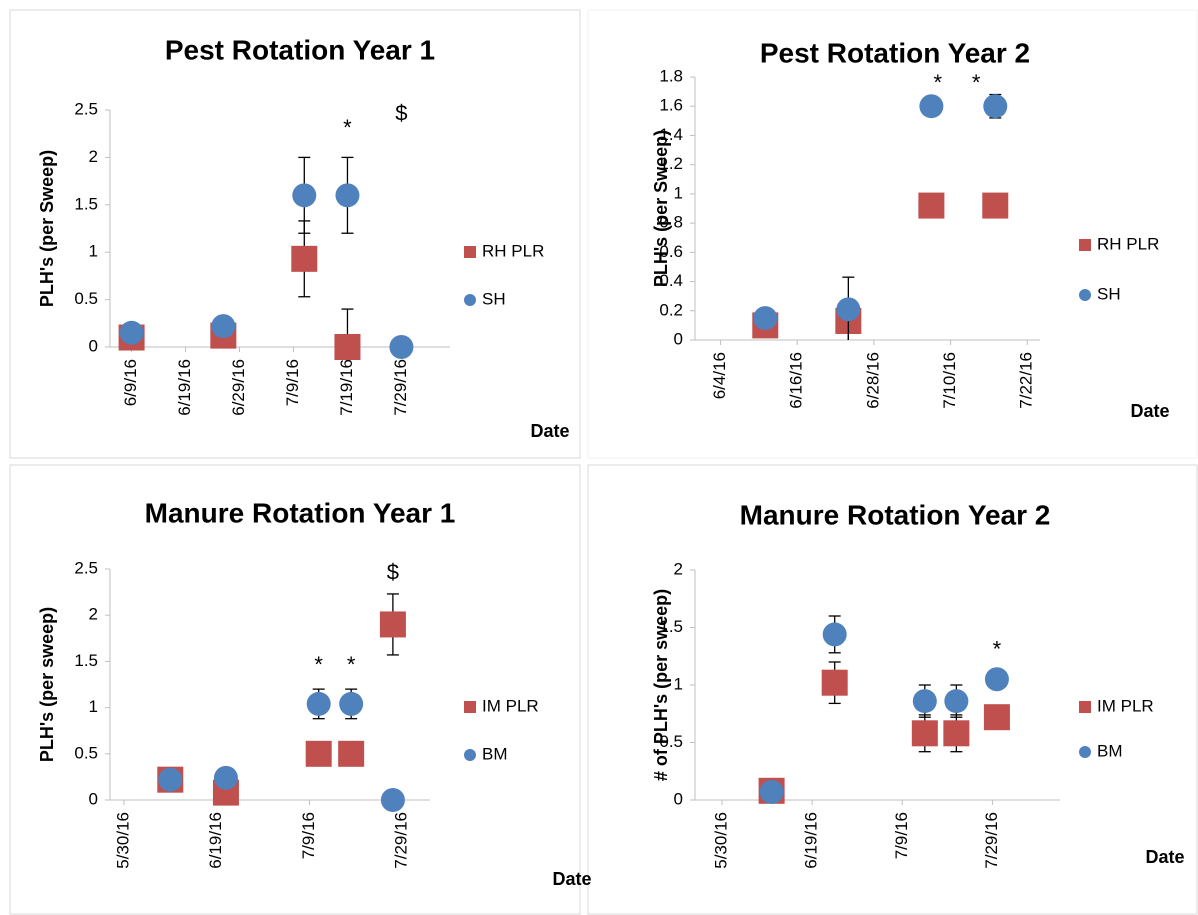 Image resolution: width=1198 pixels, height=915 pixels. What do you see at coordinates (346, 387) in the screenshot?
I see `x-tick-label: 7/19/16` at bounding box center [346, 387].